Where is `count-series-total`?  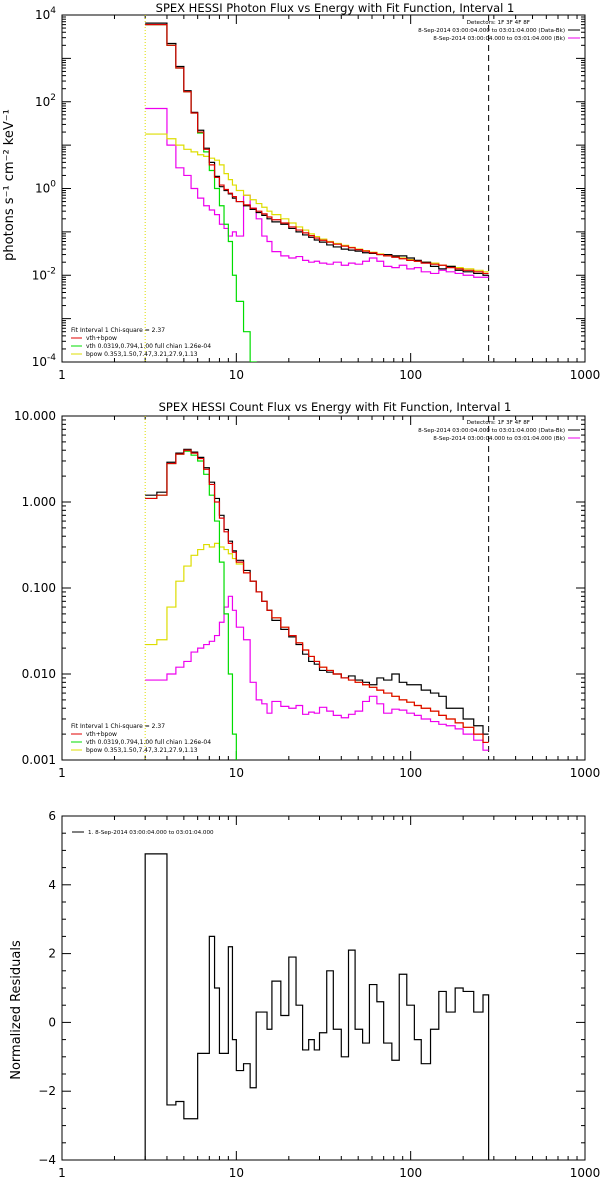 count-series-total is located at coordinates (317, 591).